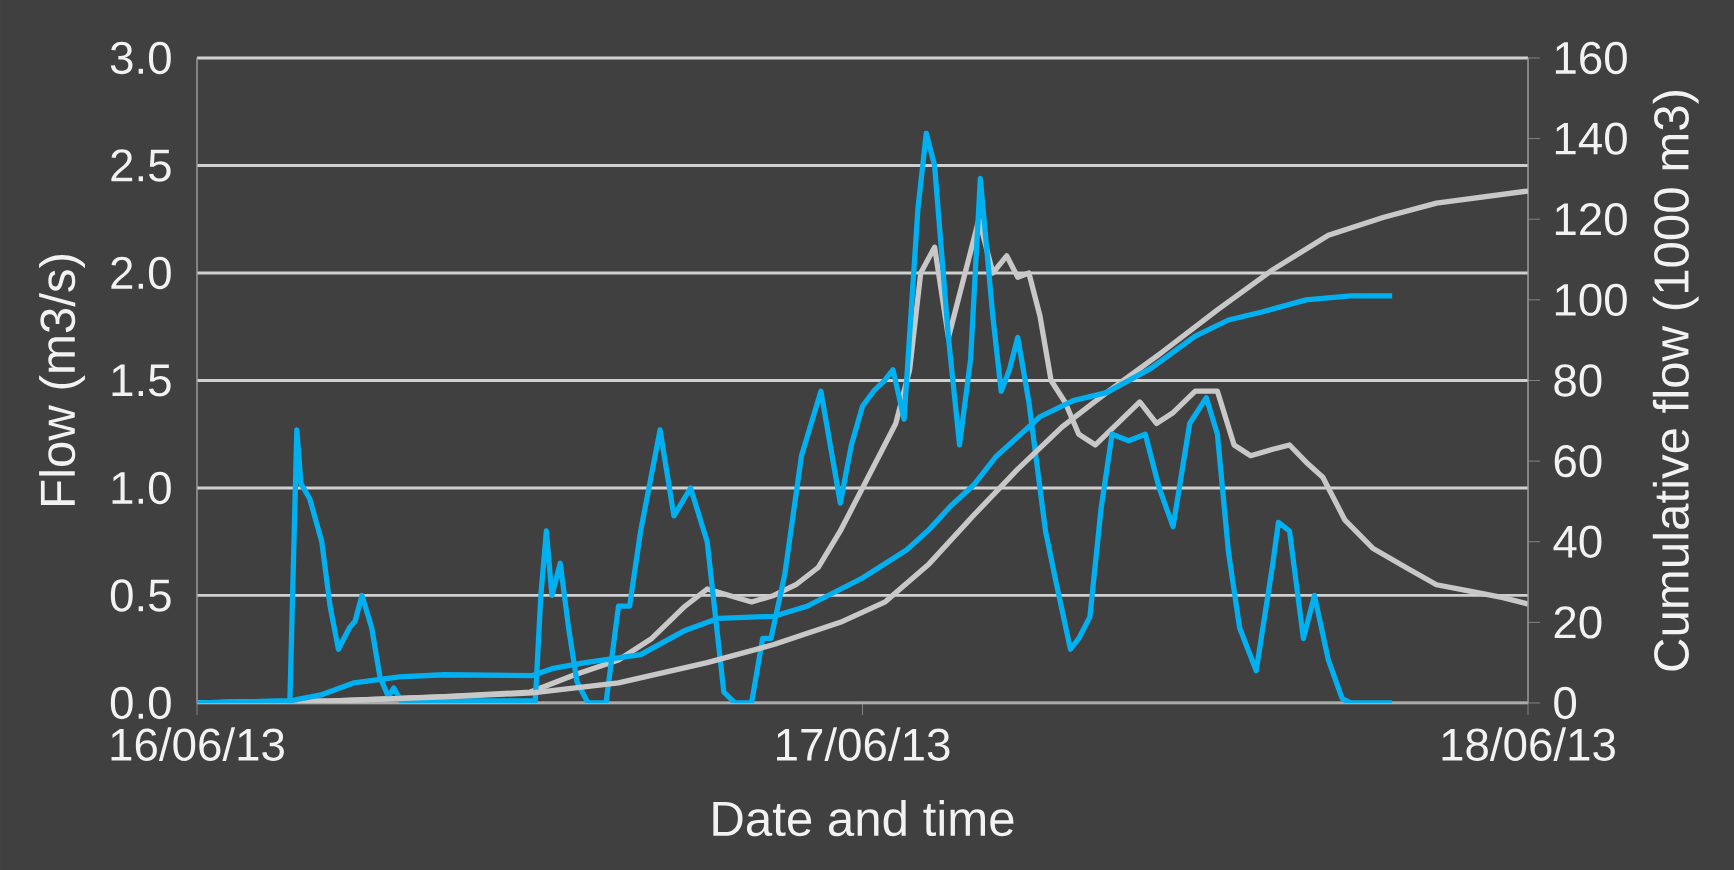  What do you see at coordinates (863, 744) in the screenshot?
I see `x-tick-label: 17/06/13` at bounding box center [863, 744].